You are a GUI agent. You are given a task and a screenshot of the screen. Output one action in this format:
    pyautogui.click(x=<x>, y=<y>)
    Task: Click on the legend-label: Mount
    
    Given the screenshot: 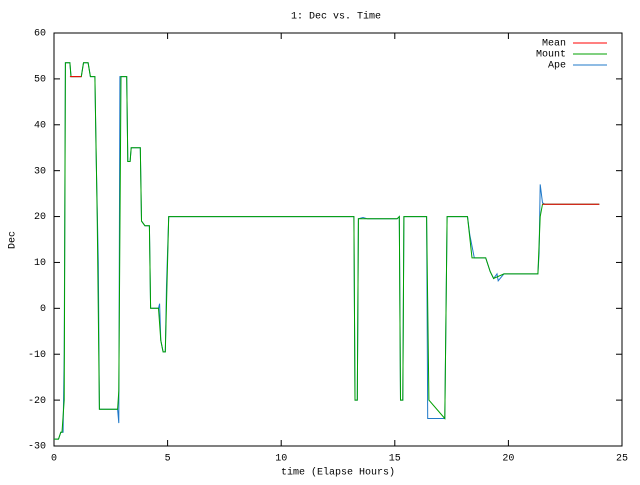 What is the action you would take?
    pyautogui.click(x=551, y=55)
    